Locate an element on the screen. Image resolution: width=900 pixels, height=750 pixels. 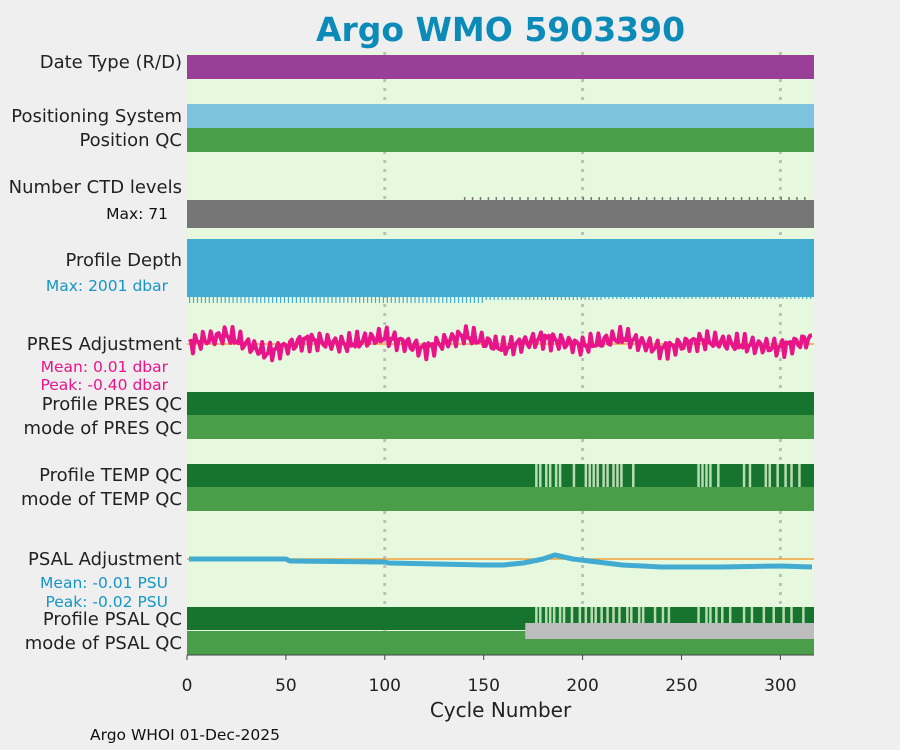
label-date-type: Date Type (R/D) is located at coordinates (110, 62).